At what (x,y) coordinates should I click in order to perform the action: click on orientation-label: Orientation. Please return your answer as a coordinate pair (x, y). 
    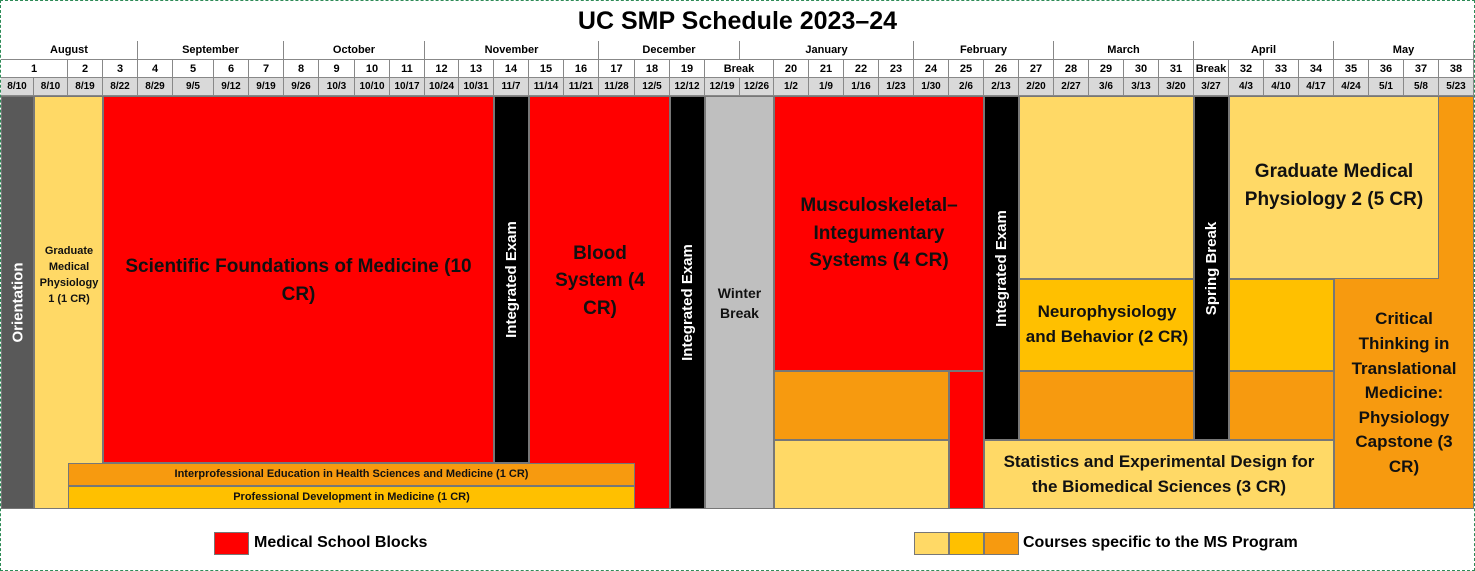
    Looking at the image, I should click on (17, 302).